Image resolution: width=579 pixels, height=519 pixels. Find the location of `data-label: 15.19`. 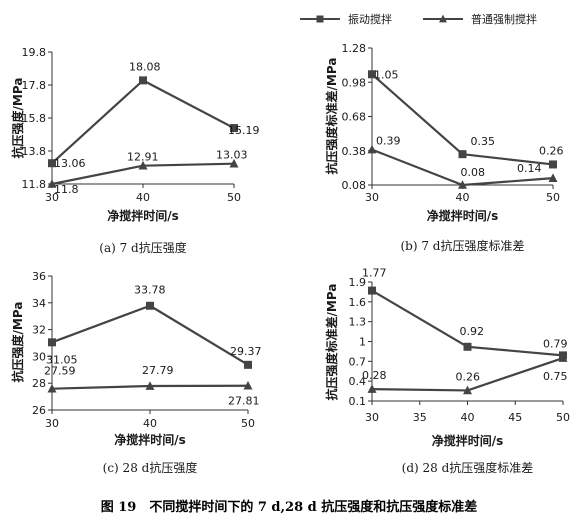

data-label: 15.19 is located at coordinates (244, 130).